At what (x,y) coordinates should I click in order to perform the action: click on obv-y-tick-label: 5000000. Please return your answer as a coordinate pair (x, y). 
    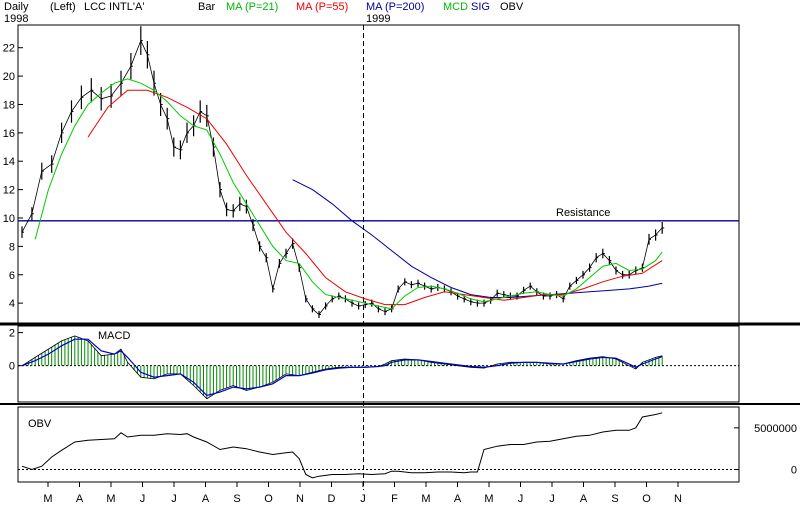
    Looking at the image, I should click on (775, 429).